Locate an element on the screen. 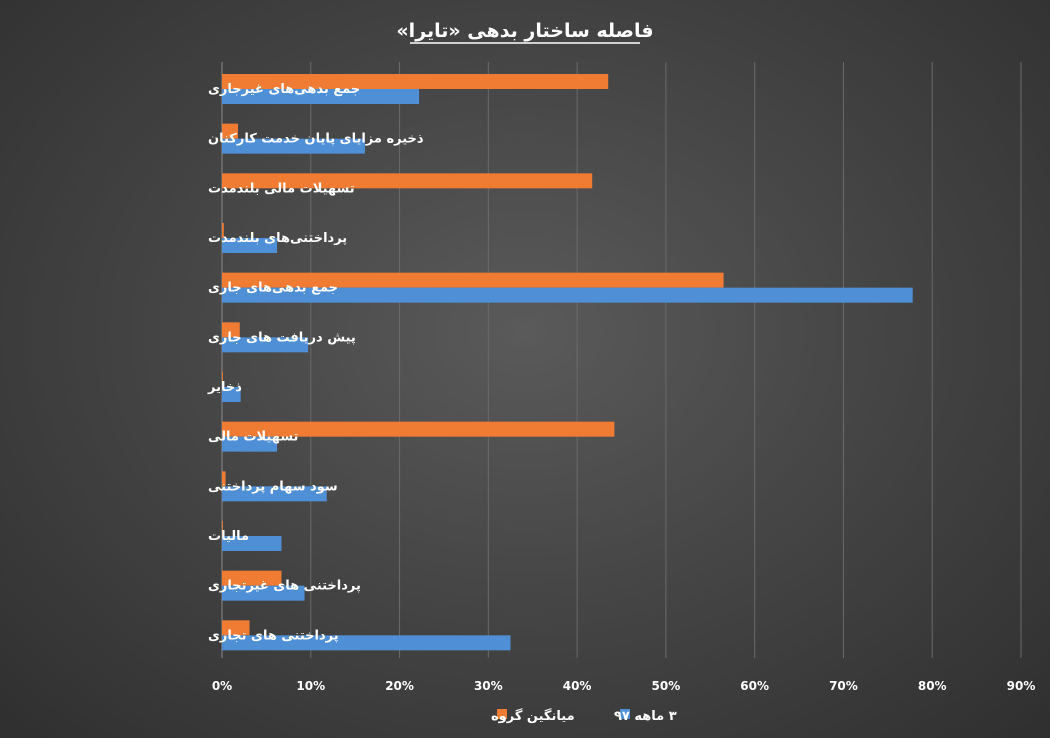 This screenshot has width=1050, height=738. legend: میانگین گروه ۳ ماهه ۹۷ is located at coordinates (584, 716).